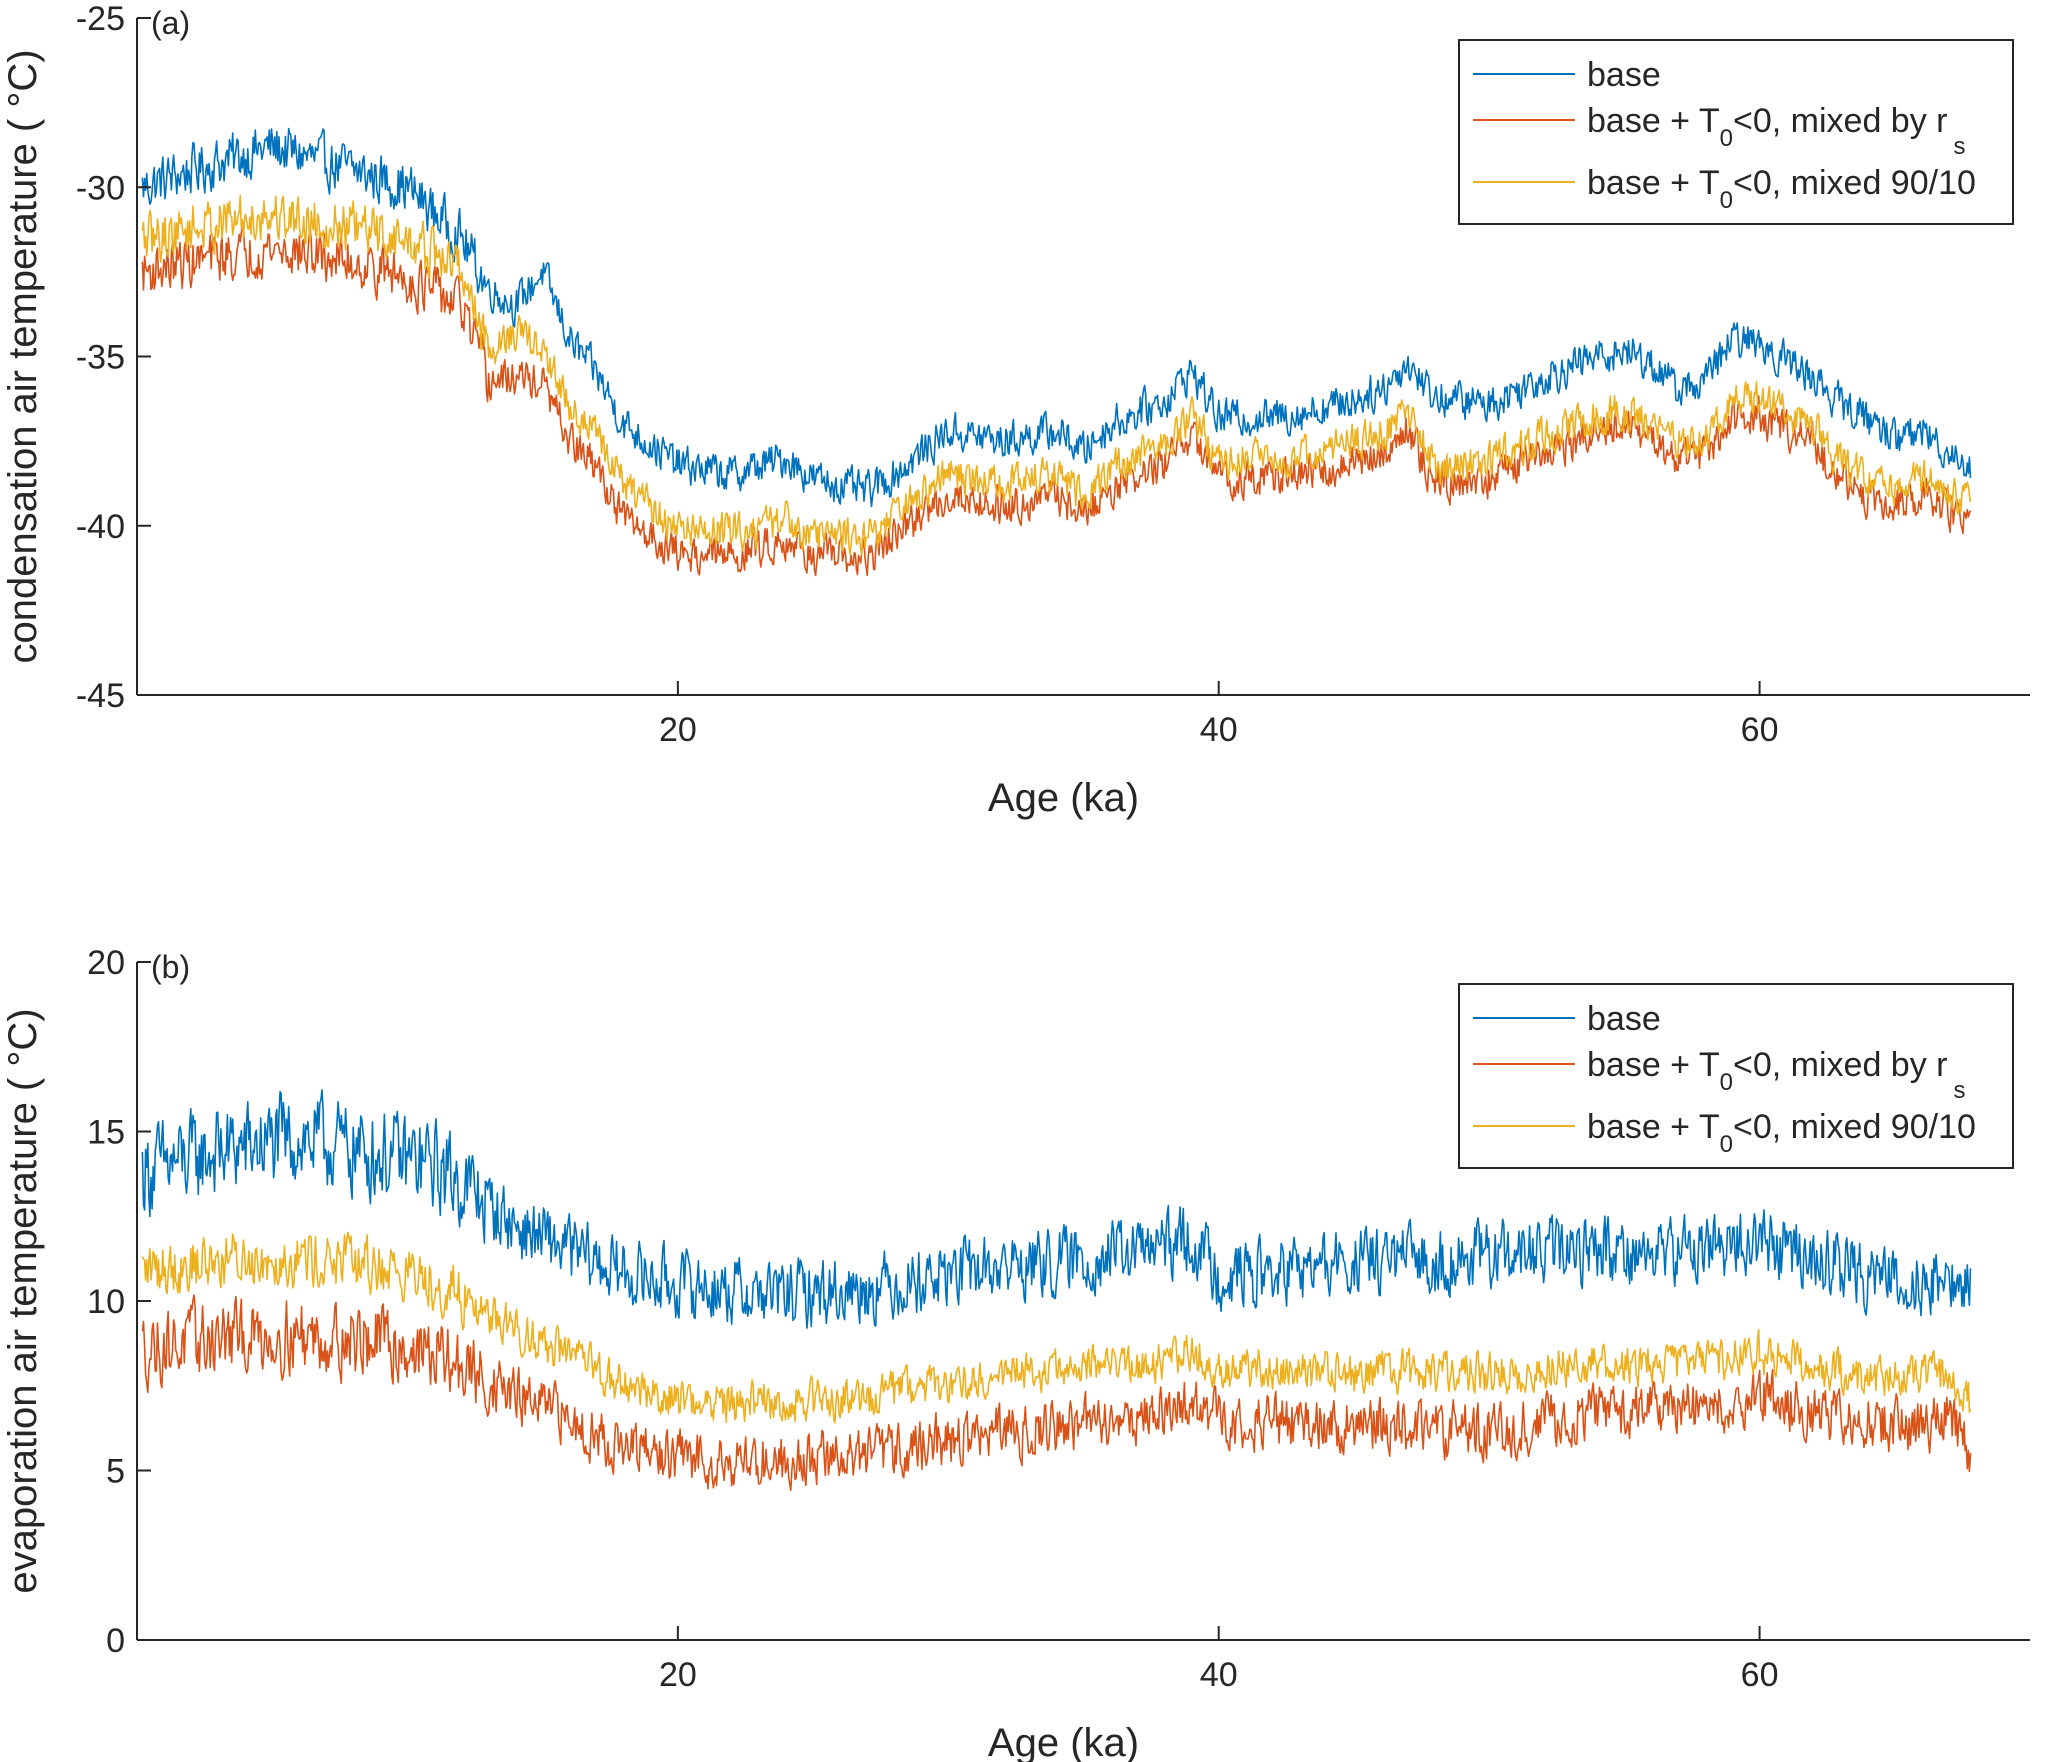  Describe the element at coordinates (678, 1675) in the screenshot. I see `x-tick-label-b: 20` at that location.